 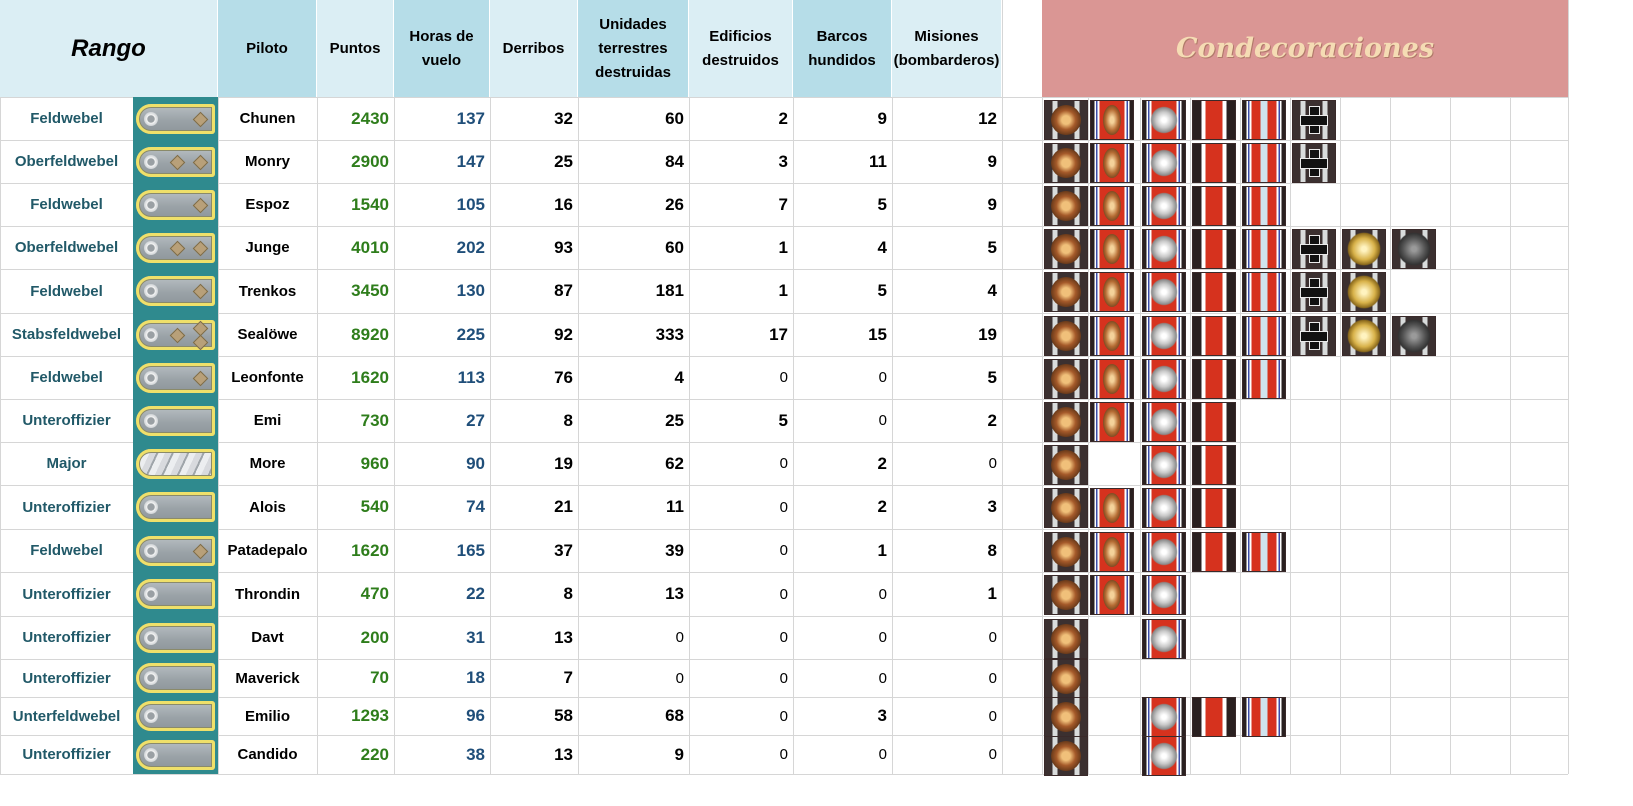 I want to click on stat-hours: 202, so click(x=470, y=247).